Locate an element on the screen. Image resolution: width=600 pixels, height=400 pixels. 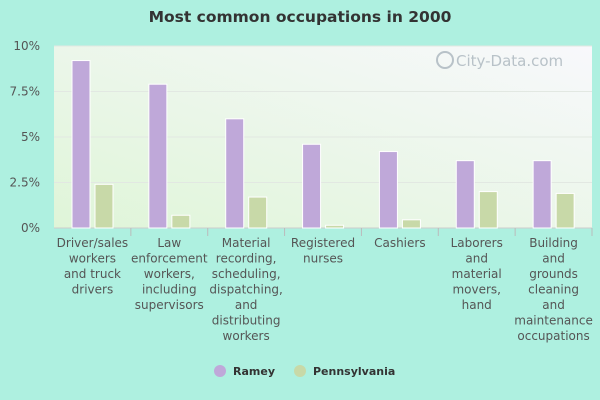
legend: Ramey Pennsylvania is located at coordinates (304, 371).